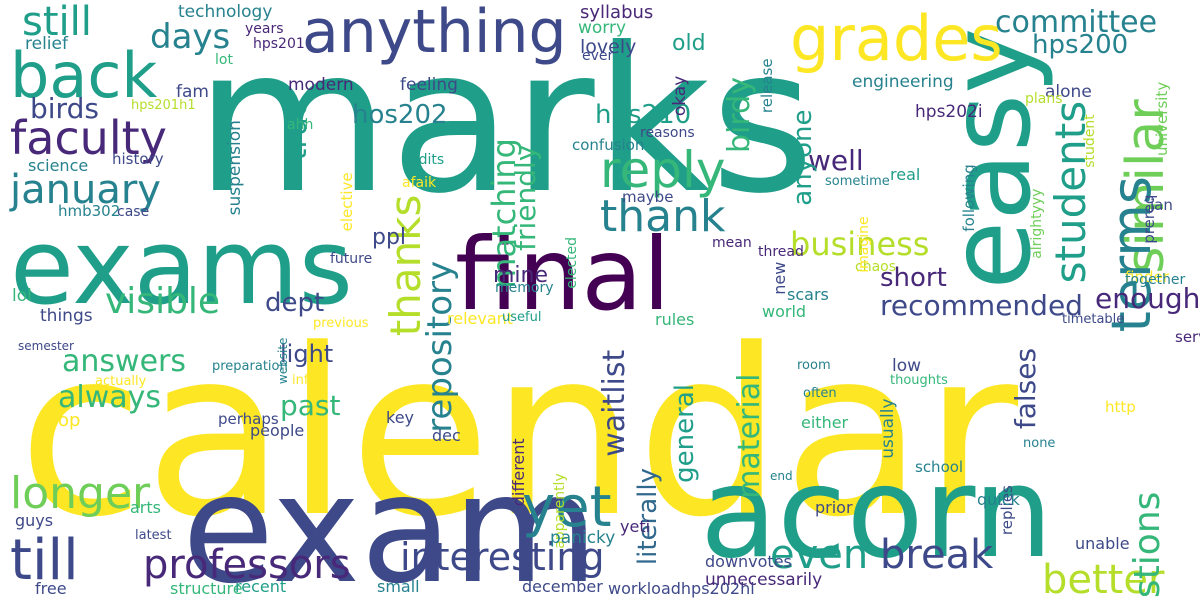 This screenshot has width=1200, height=600. I want to click on word-final: final, so click(563, 274).